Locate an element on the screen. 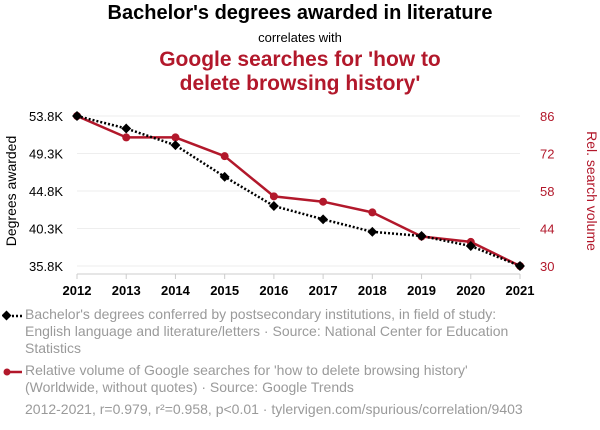 This screenshot has width=600, height=430. right-tick-label: 72 is located at coordinates (547, 154).